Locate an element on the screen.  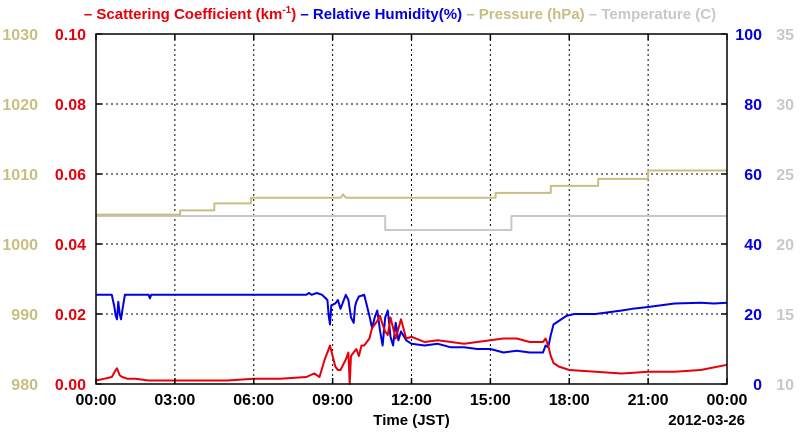
scattering-tick-label: 0.00 is located at coordinates (70, 385).